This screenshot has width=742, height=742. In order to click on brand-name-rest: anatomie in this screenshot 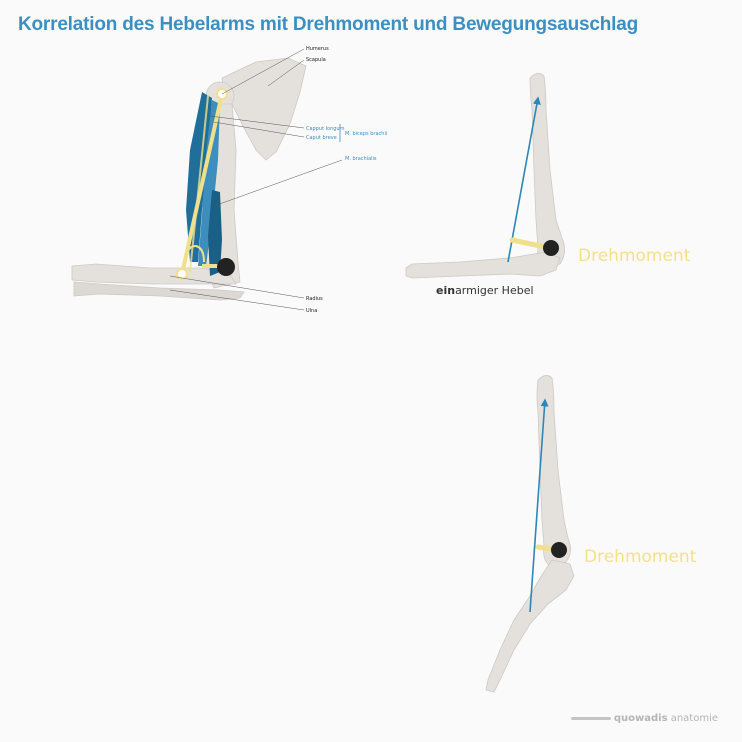, I will do `click(692, 718)`.